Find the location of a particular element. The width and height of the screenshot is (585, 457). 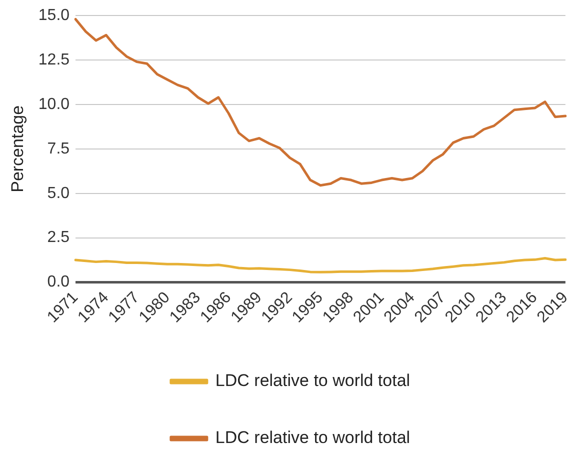

y-tick-label: 7.5 is located at coordinates (58, 149).